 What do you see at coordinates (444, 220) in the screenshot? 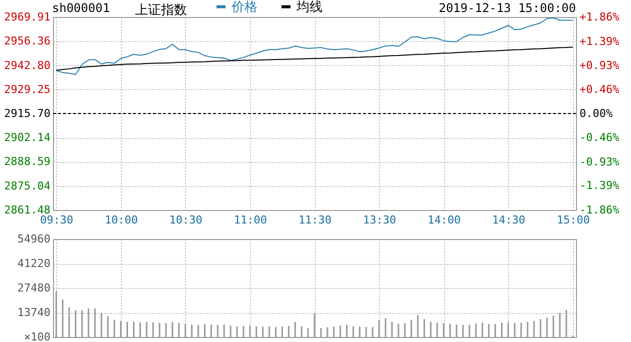
I see `x-tick-label: 14:00` at bounding box center [444, 220].